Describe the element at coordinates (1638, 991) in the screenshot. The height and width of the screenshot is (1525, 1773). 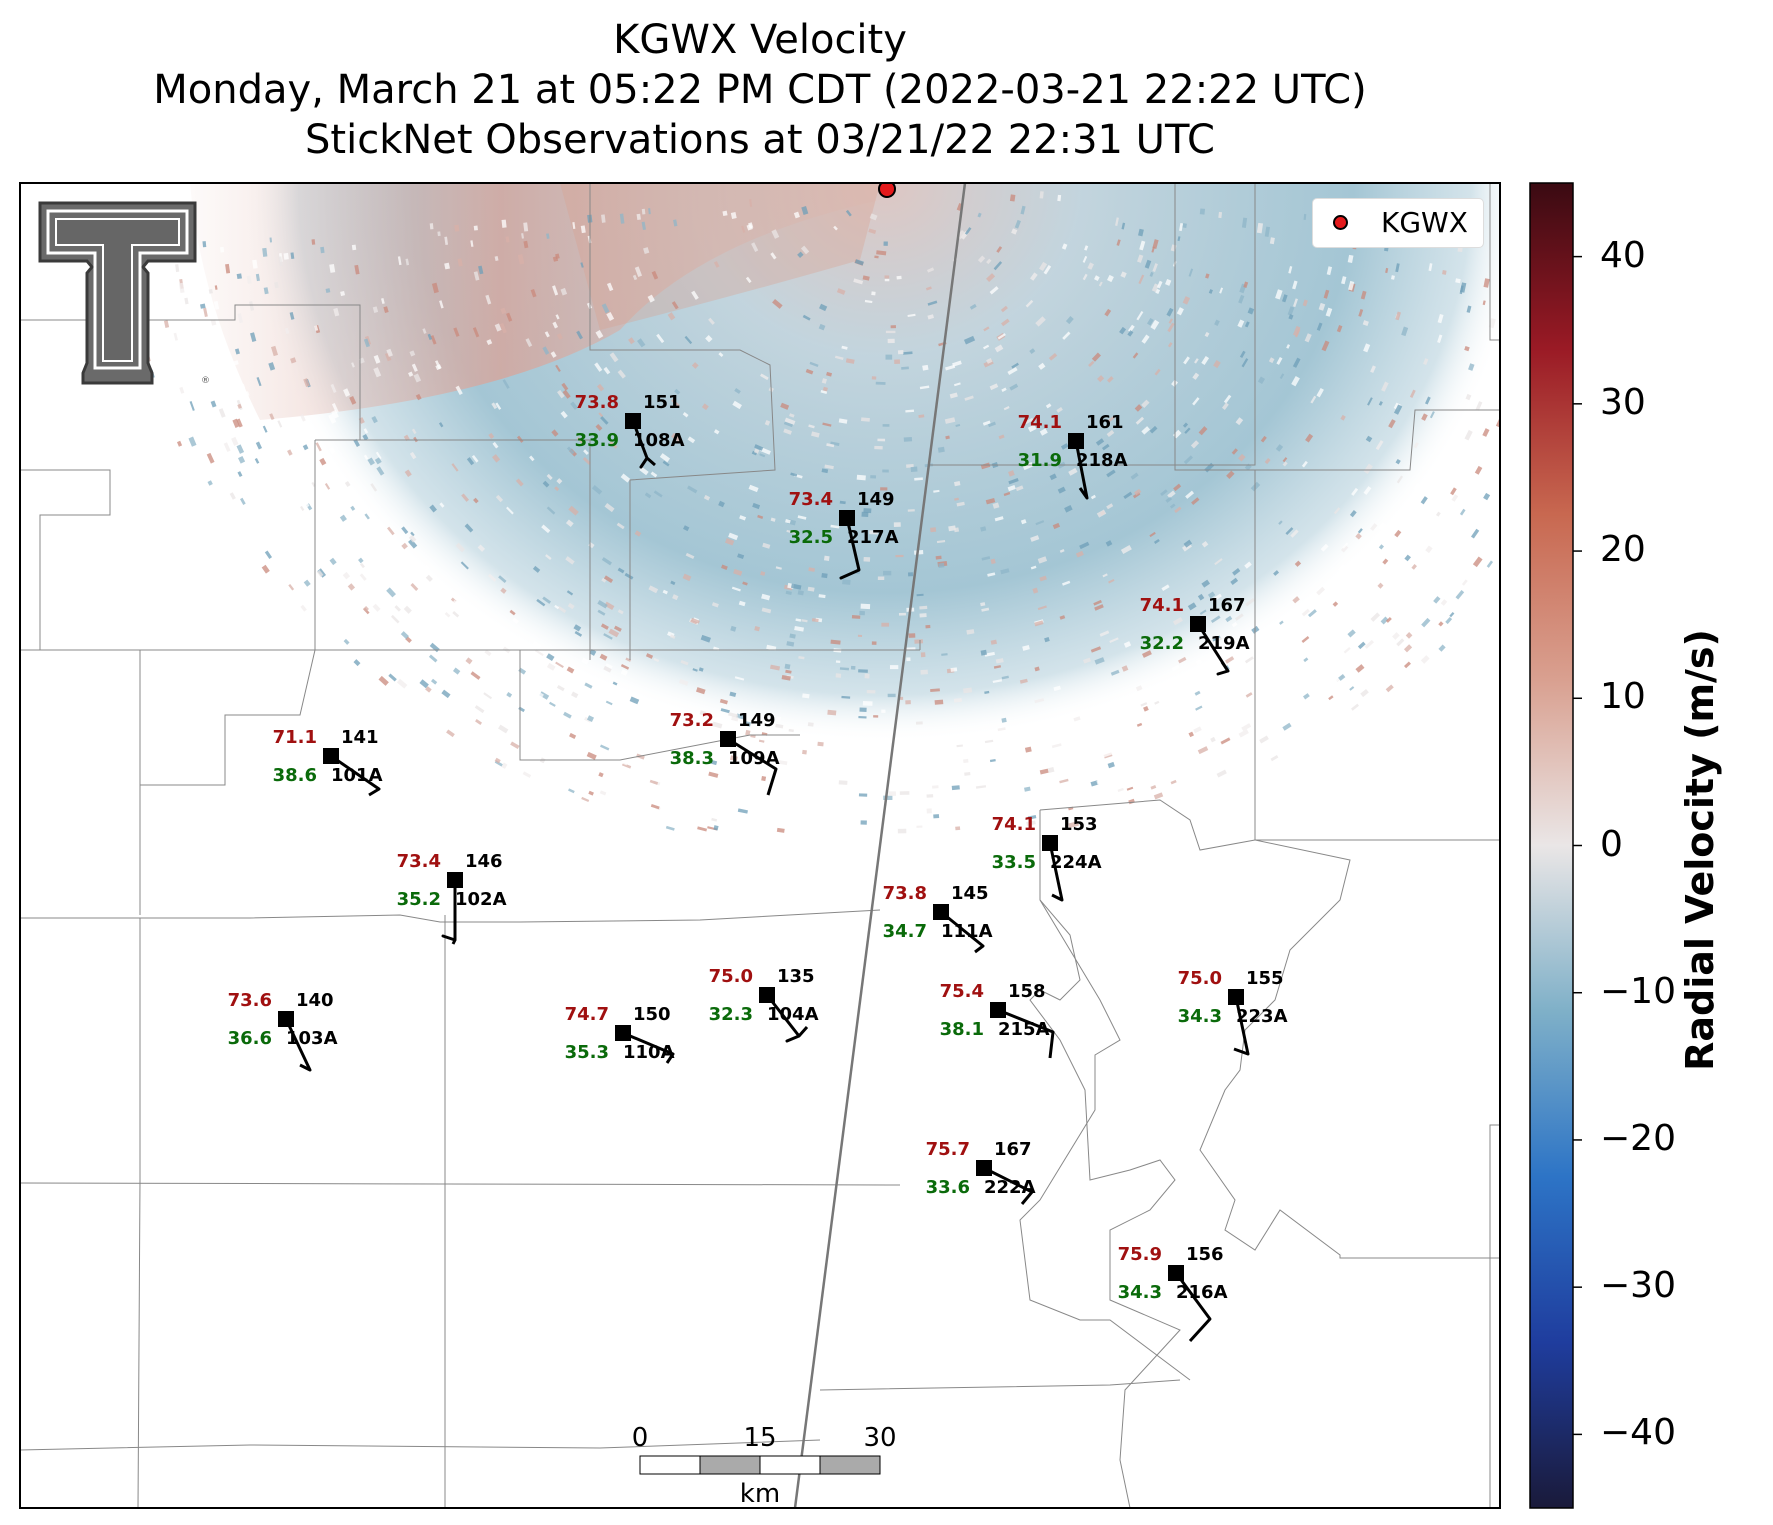
I see `colorbar-tick-label: −10` at that location.